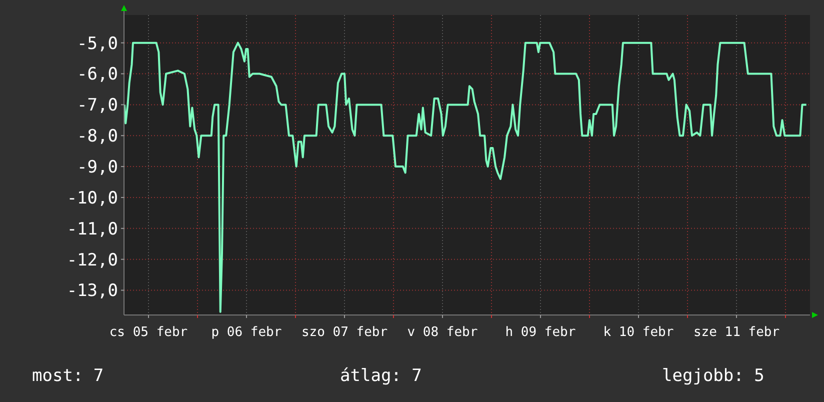  I want to click on y-tick-label: -12,0, so click(92, 260).